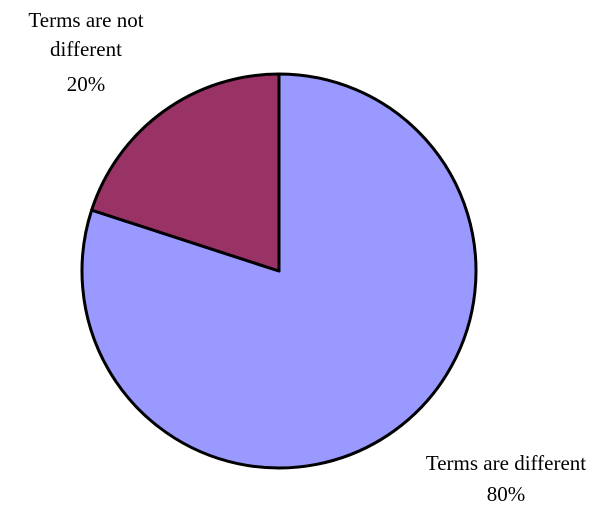 Image resolution: width=611 pixels, height=508 pixels. Describe the element at coordinates (85, 20) in the screenshot. I see `slice-label-not-different-line-1: Terms are not` at that location.